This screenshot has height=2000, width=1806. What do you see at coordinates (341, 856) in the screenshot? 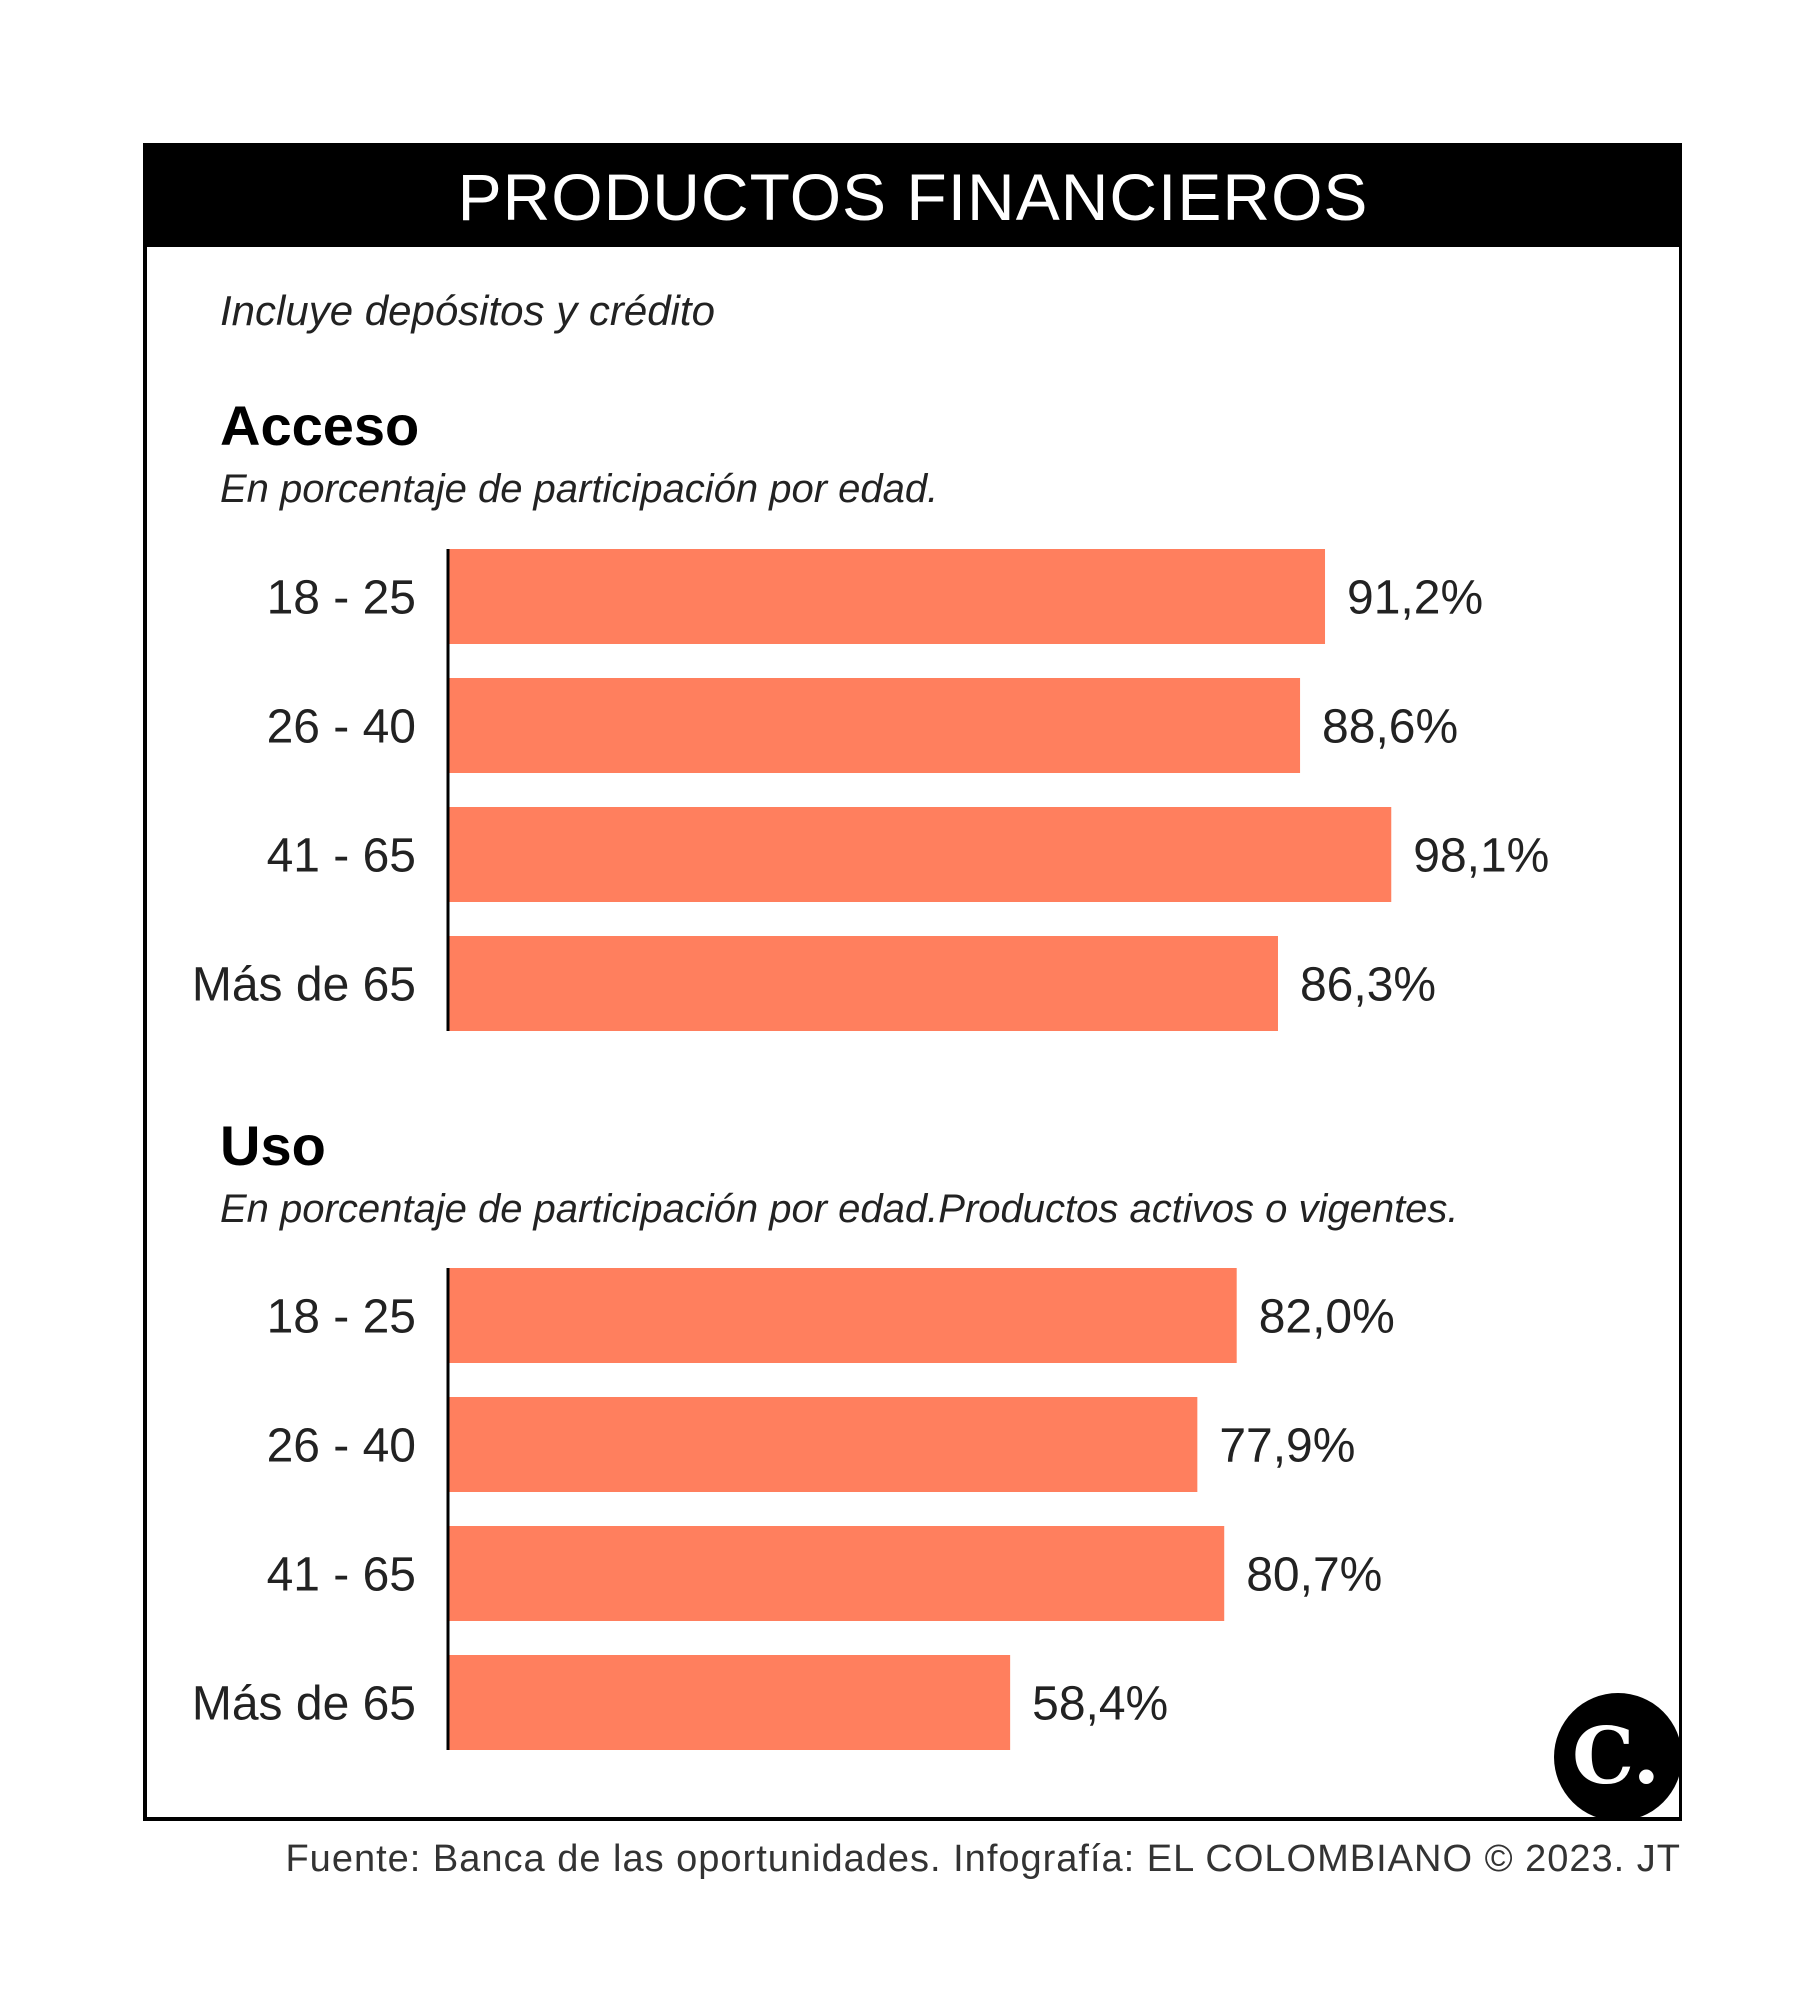
I see `chart-0-category-label-2: 41 - 65` at bounding box center [341, 856].